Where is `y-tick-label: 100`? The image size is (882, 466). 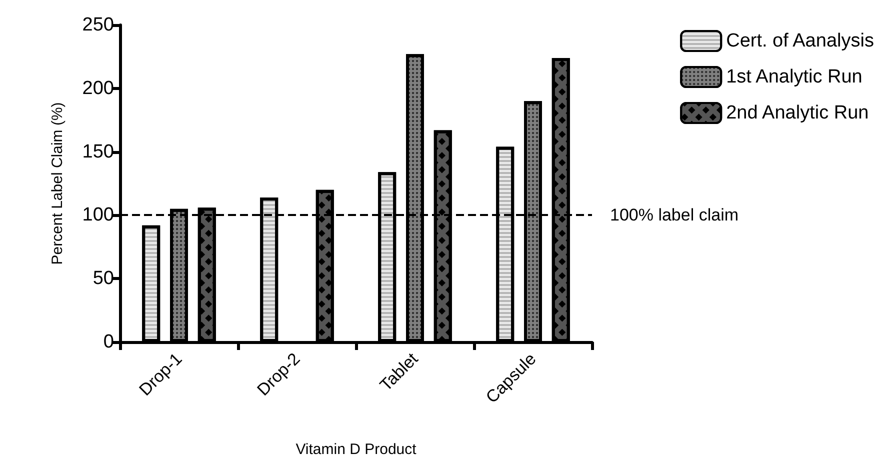 y-tick-label: 100 is located at coordinates (98, 215).